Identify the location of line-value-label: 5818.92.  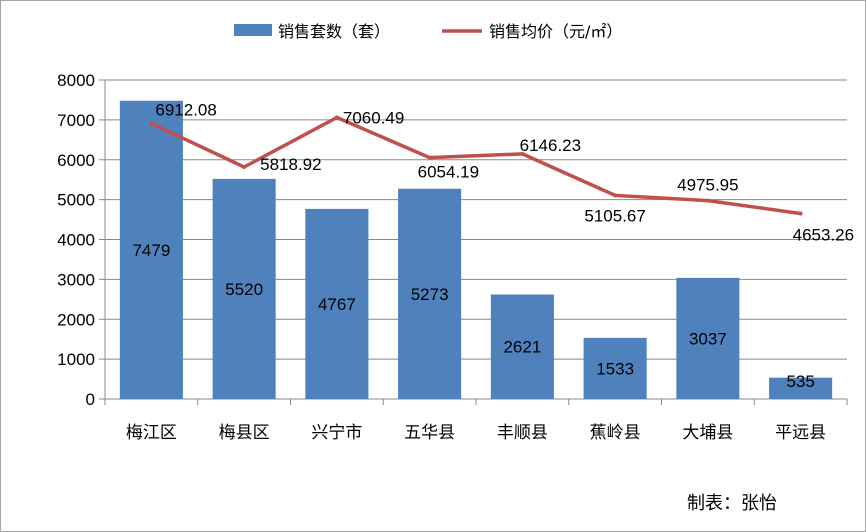
(290, 164).